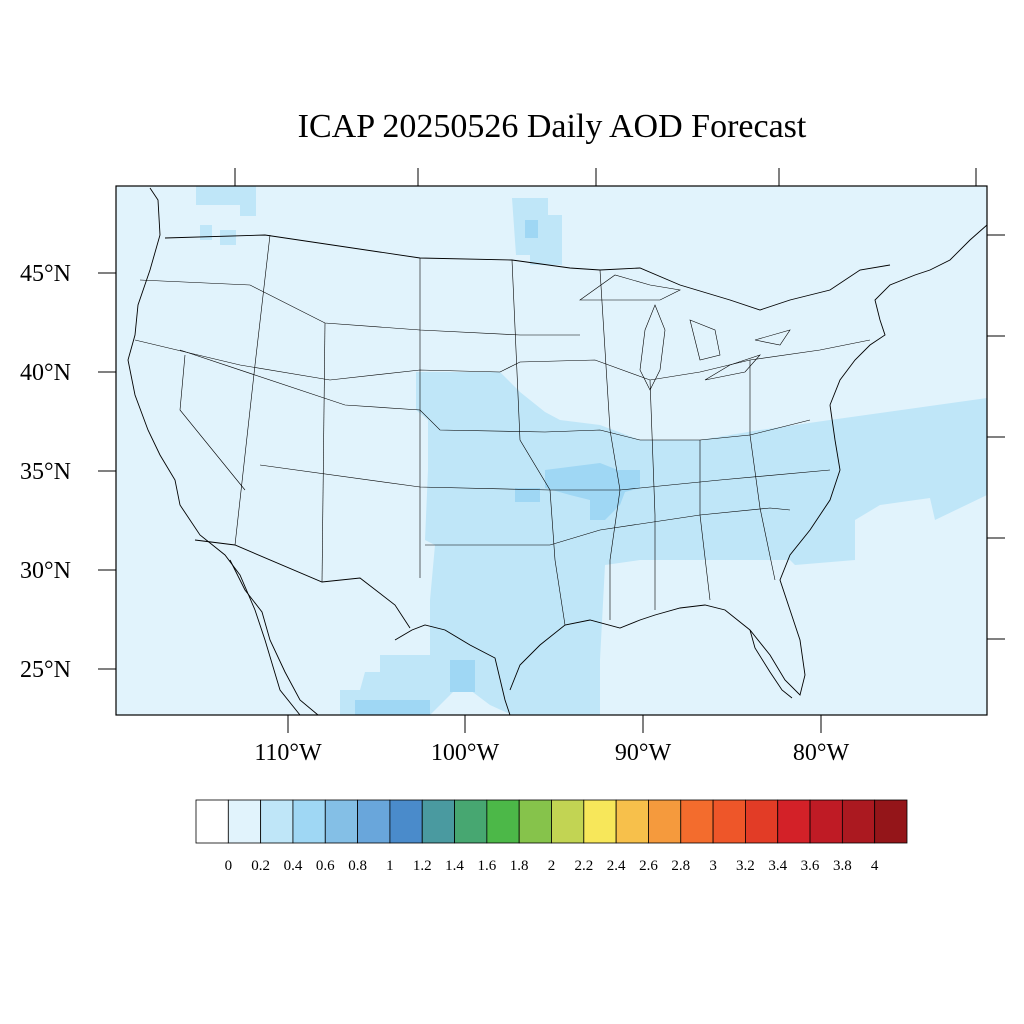  What do you see at coordinates (652, 347) in the screenshot?
I see `great-lakes-michigan` at bounding box center [652, 347].